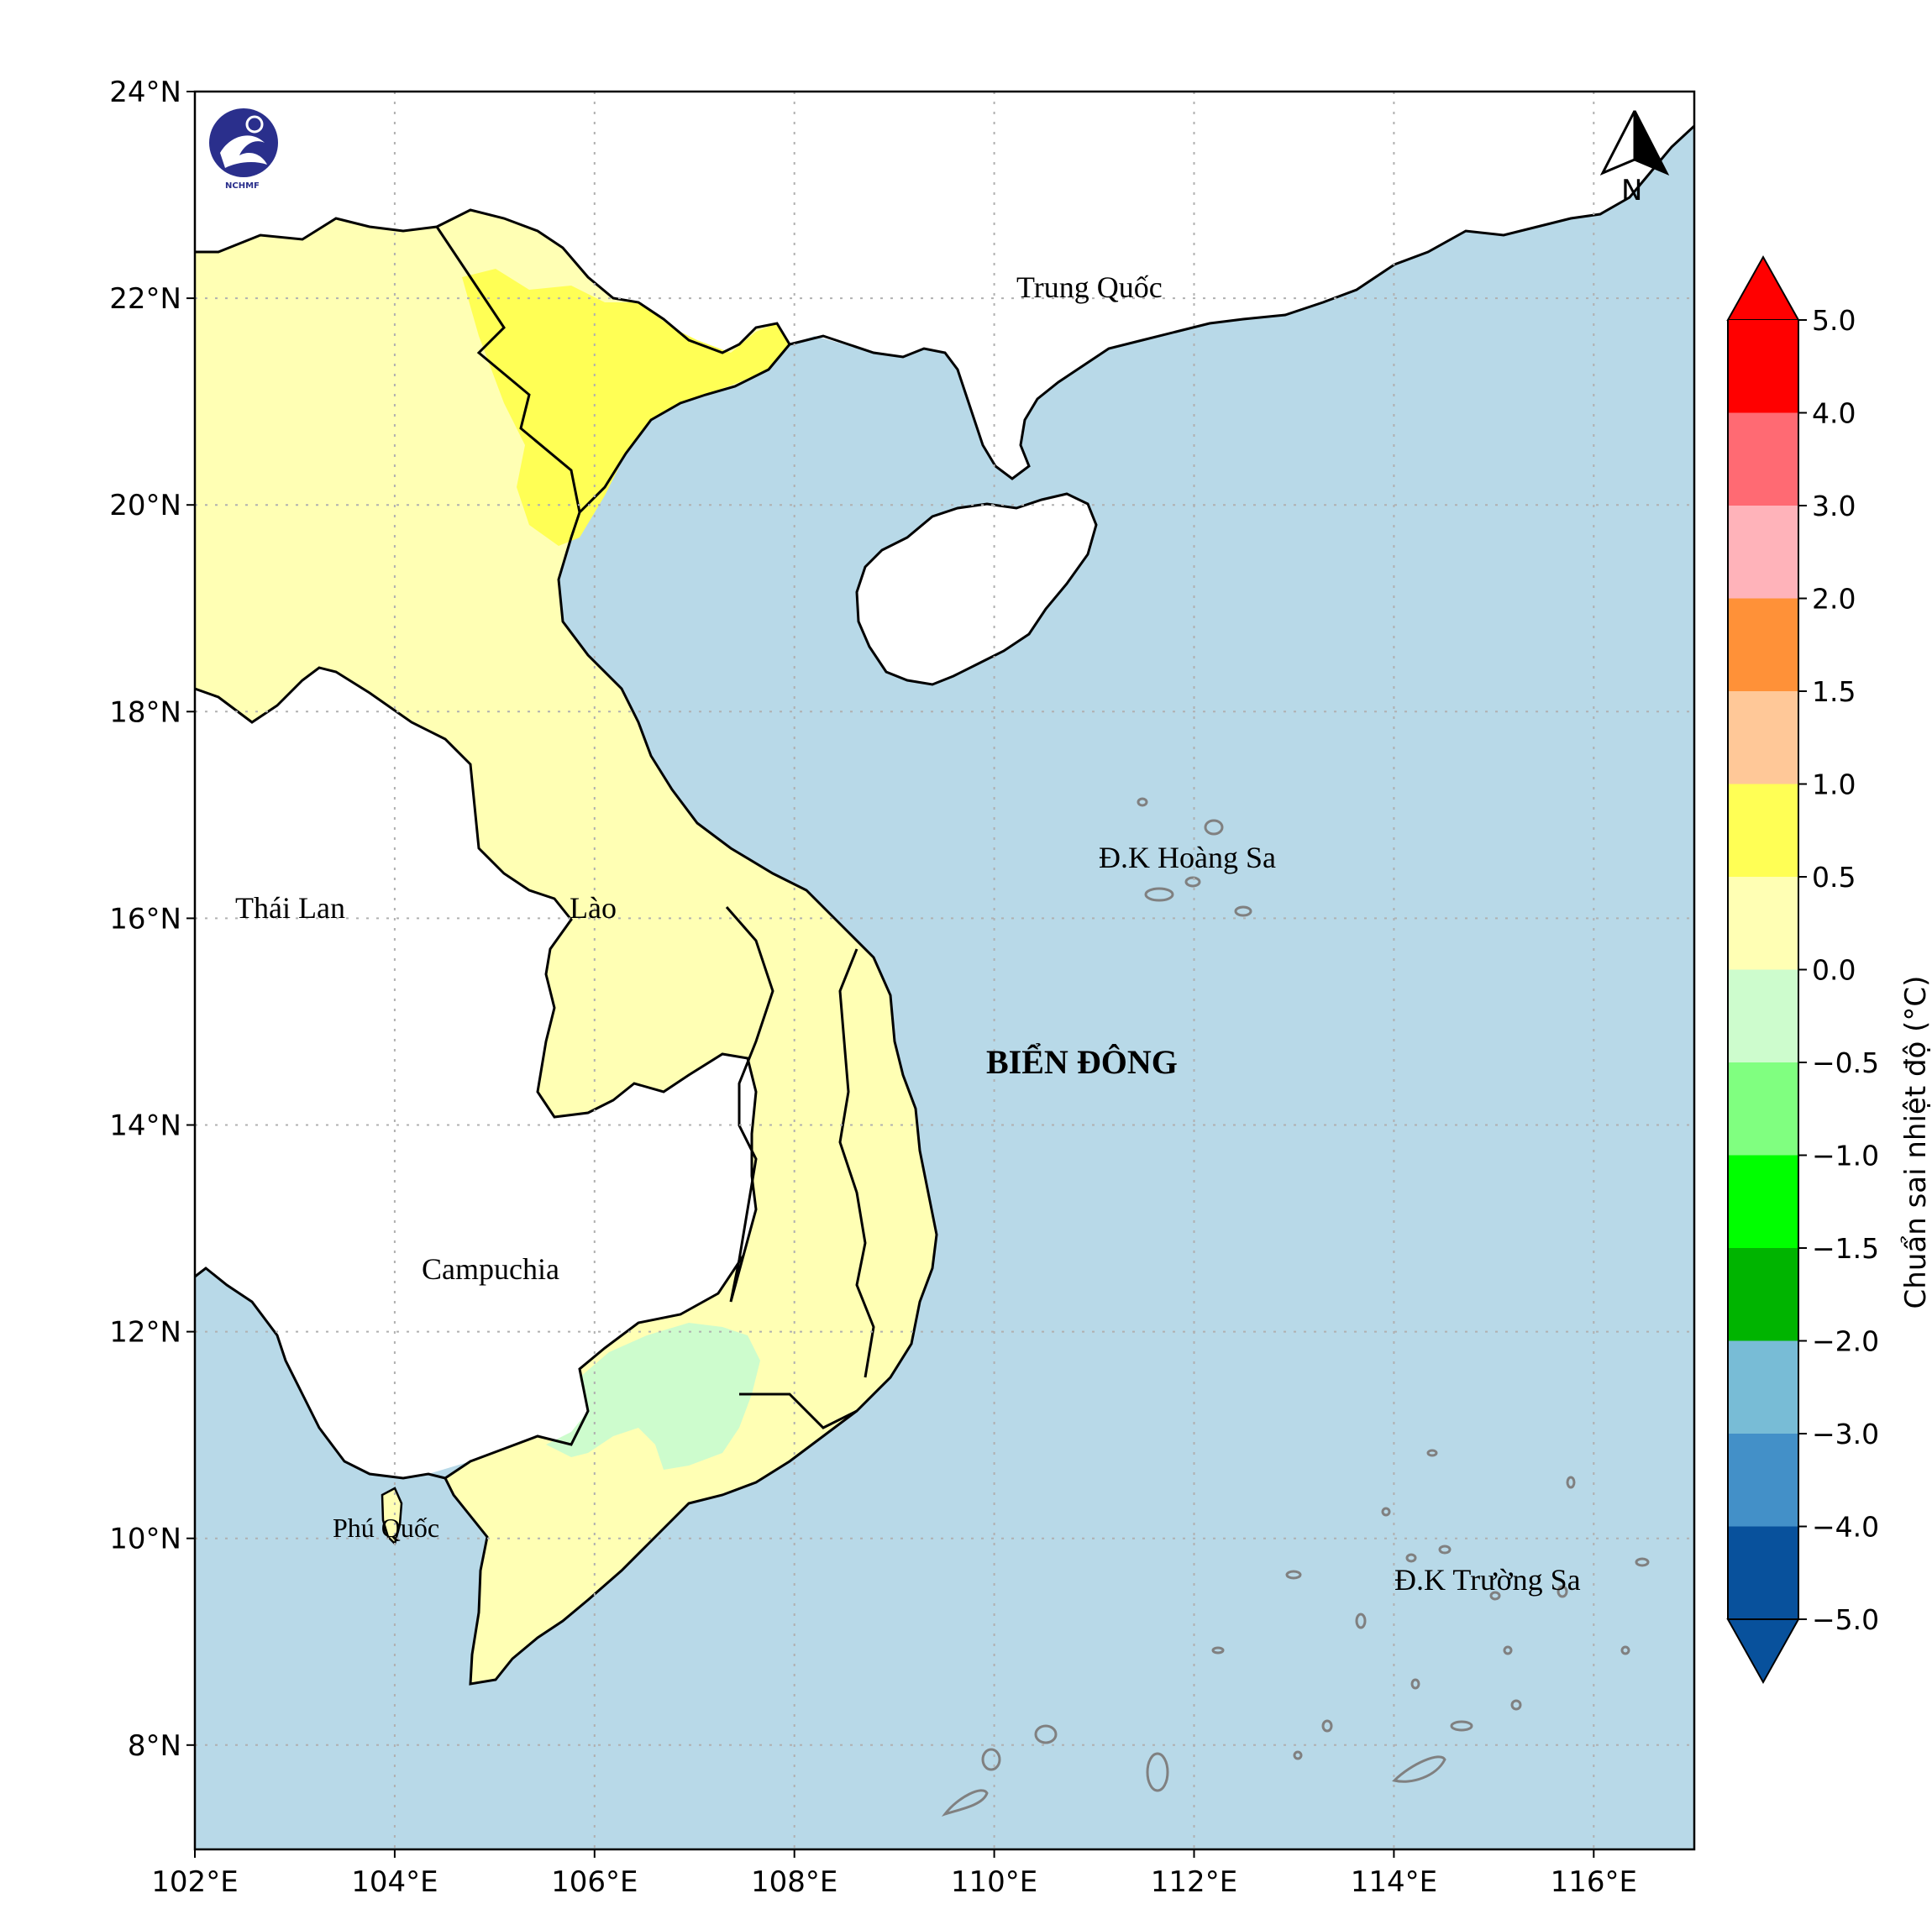  I want to click on label-hoang-sa: Đ.K Hoàng Sa, so click(1187, 857).